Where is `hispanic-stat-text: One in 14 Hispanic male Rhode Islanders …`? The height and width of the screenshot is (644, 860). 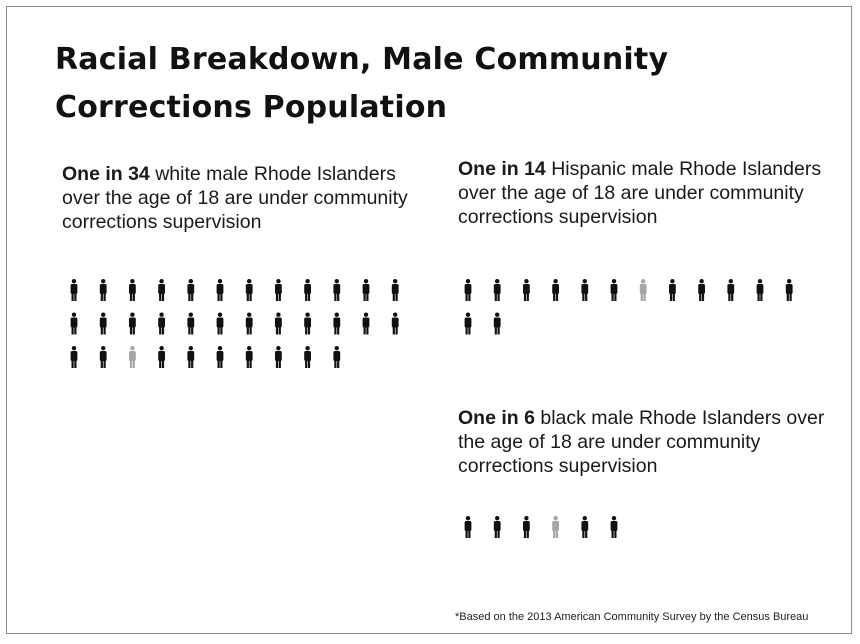
hispanic-stat-text: One in 14 Hispanic male Rhode Islanders … is located at coordinates (650, 193).